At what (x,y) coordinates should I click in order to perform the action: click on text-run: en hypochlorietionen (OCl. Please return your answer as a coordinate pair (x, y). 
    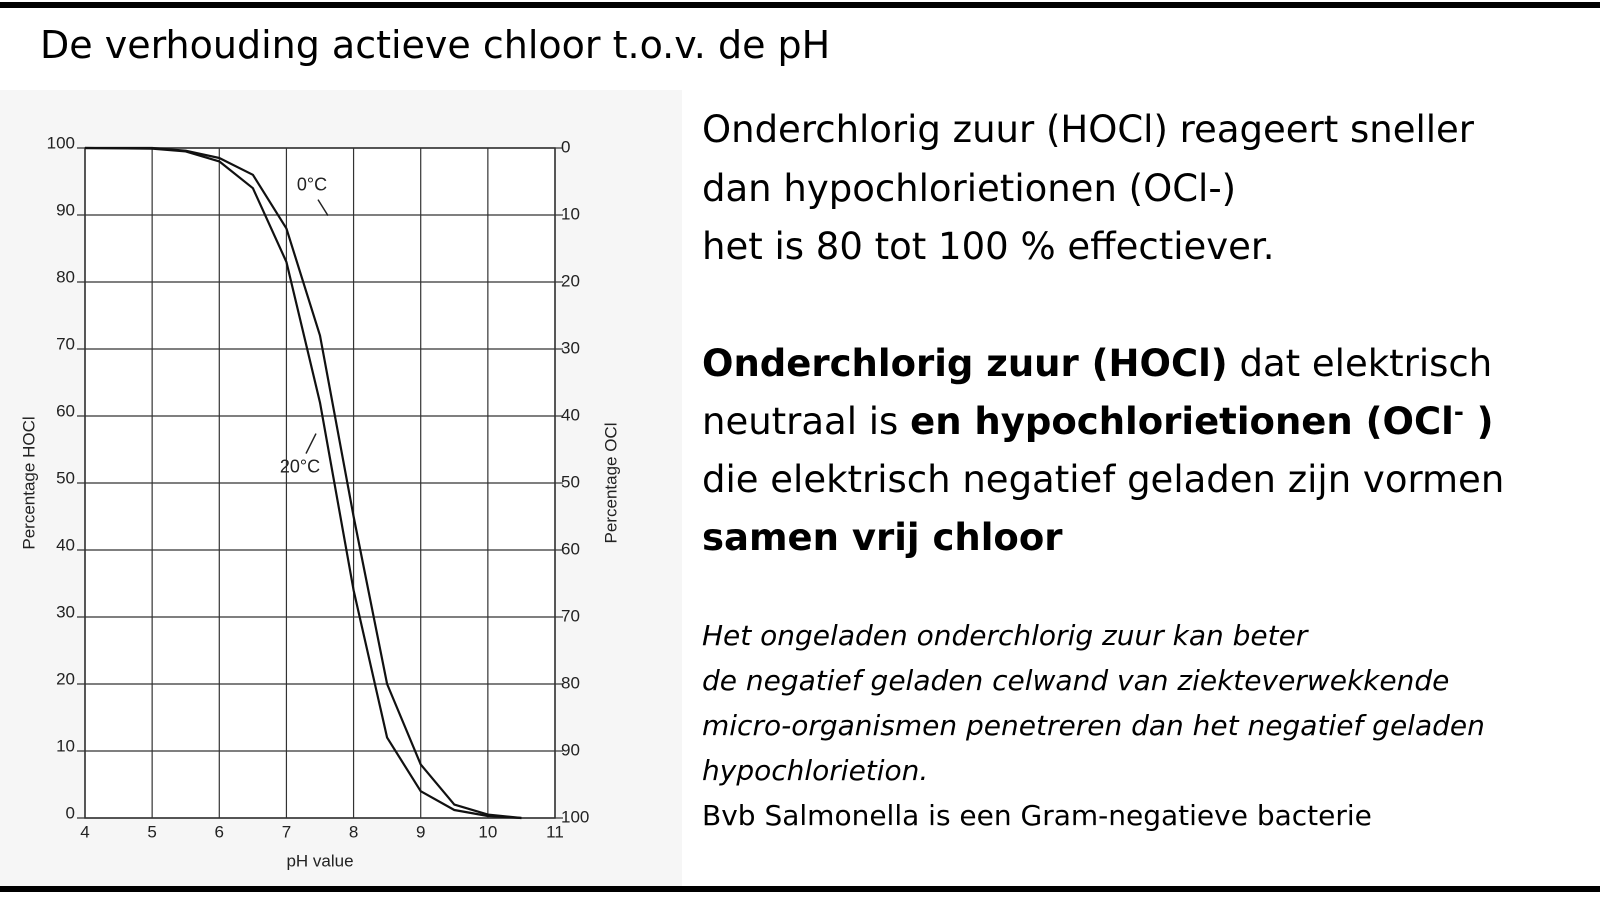
    Looking at the image, I should click on (1182, 421).